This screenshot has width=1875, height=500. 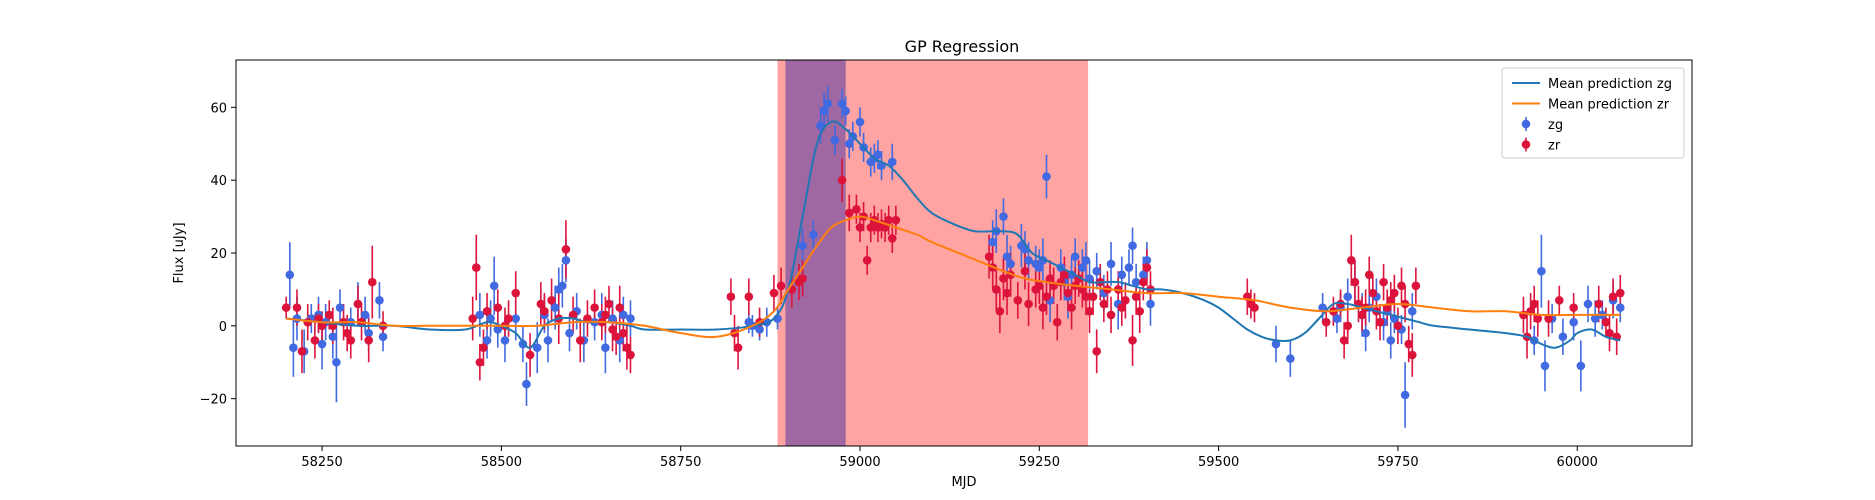 What do you see at coordinates (218, 108) in the screenshot?
I see `y-tick-label: 60` at bounding box center [218, 108].